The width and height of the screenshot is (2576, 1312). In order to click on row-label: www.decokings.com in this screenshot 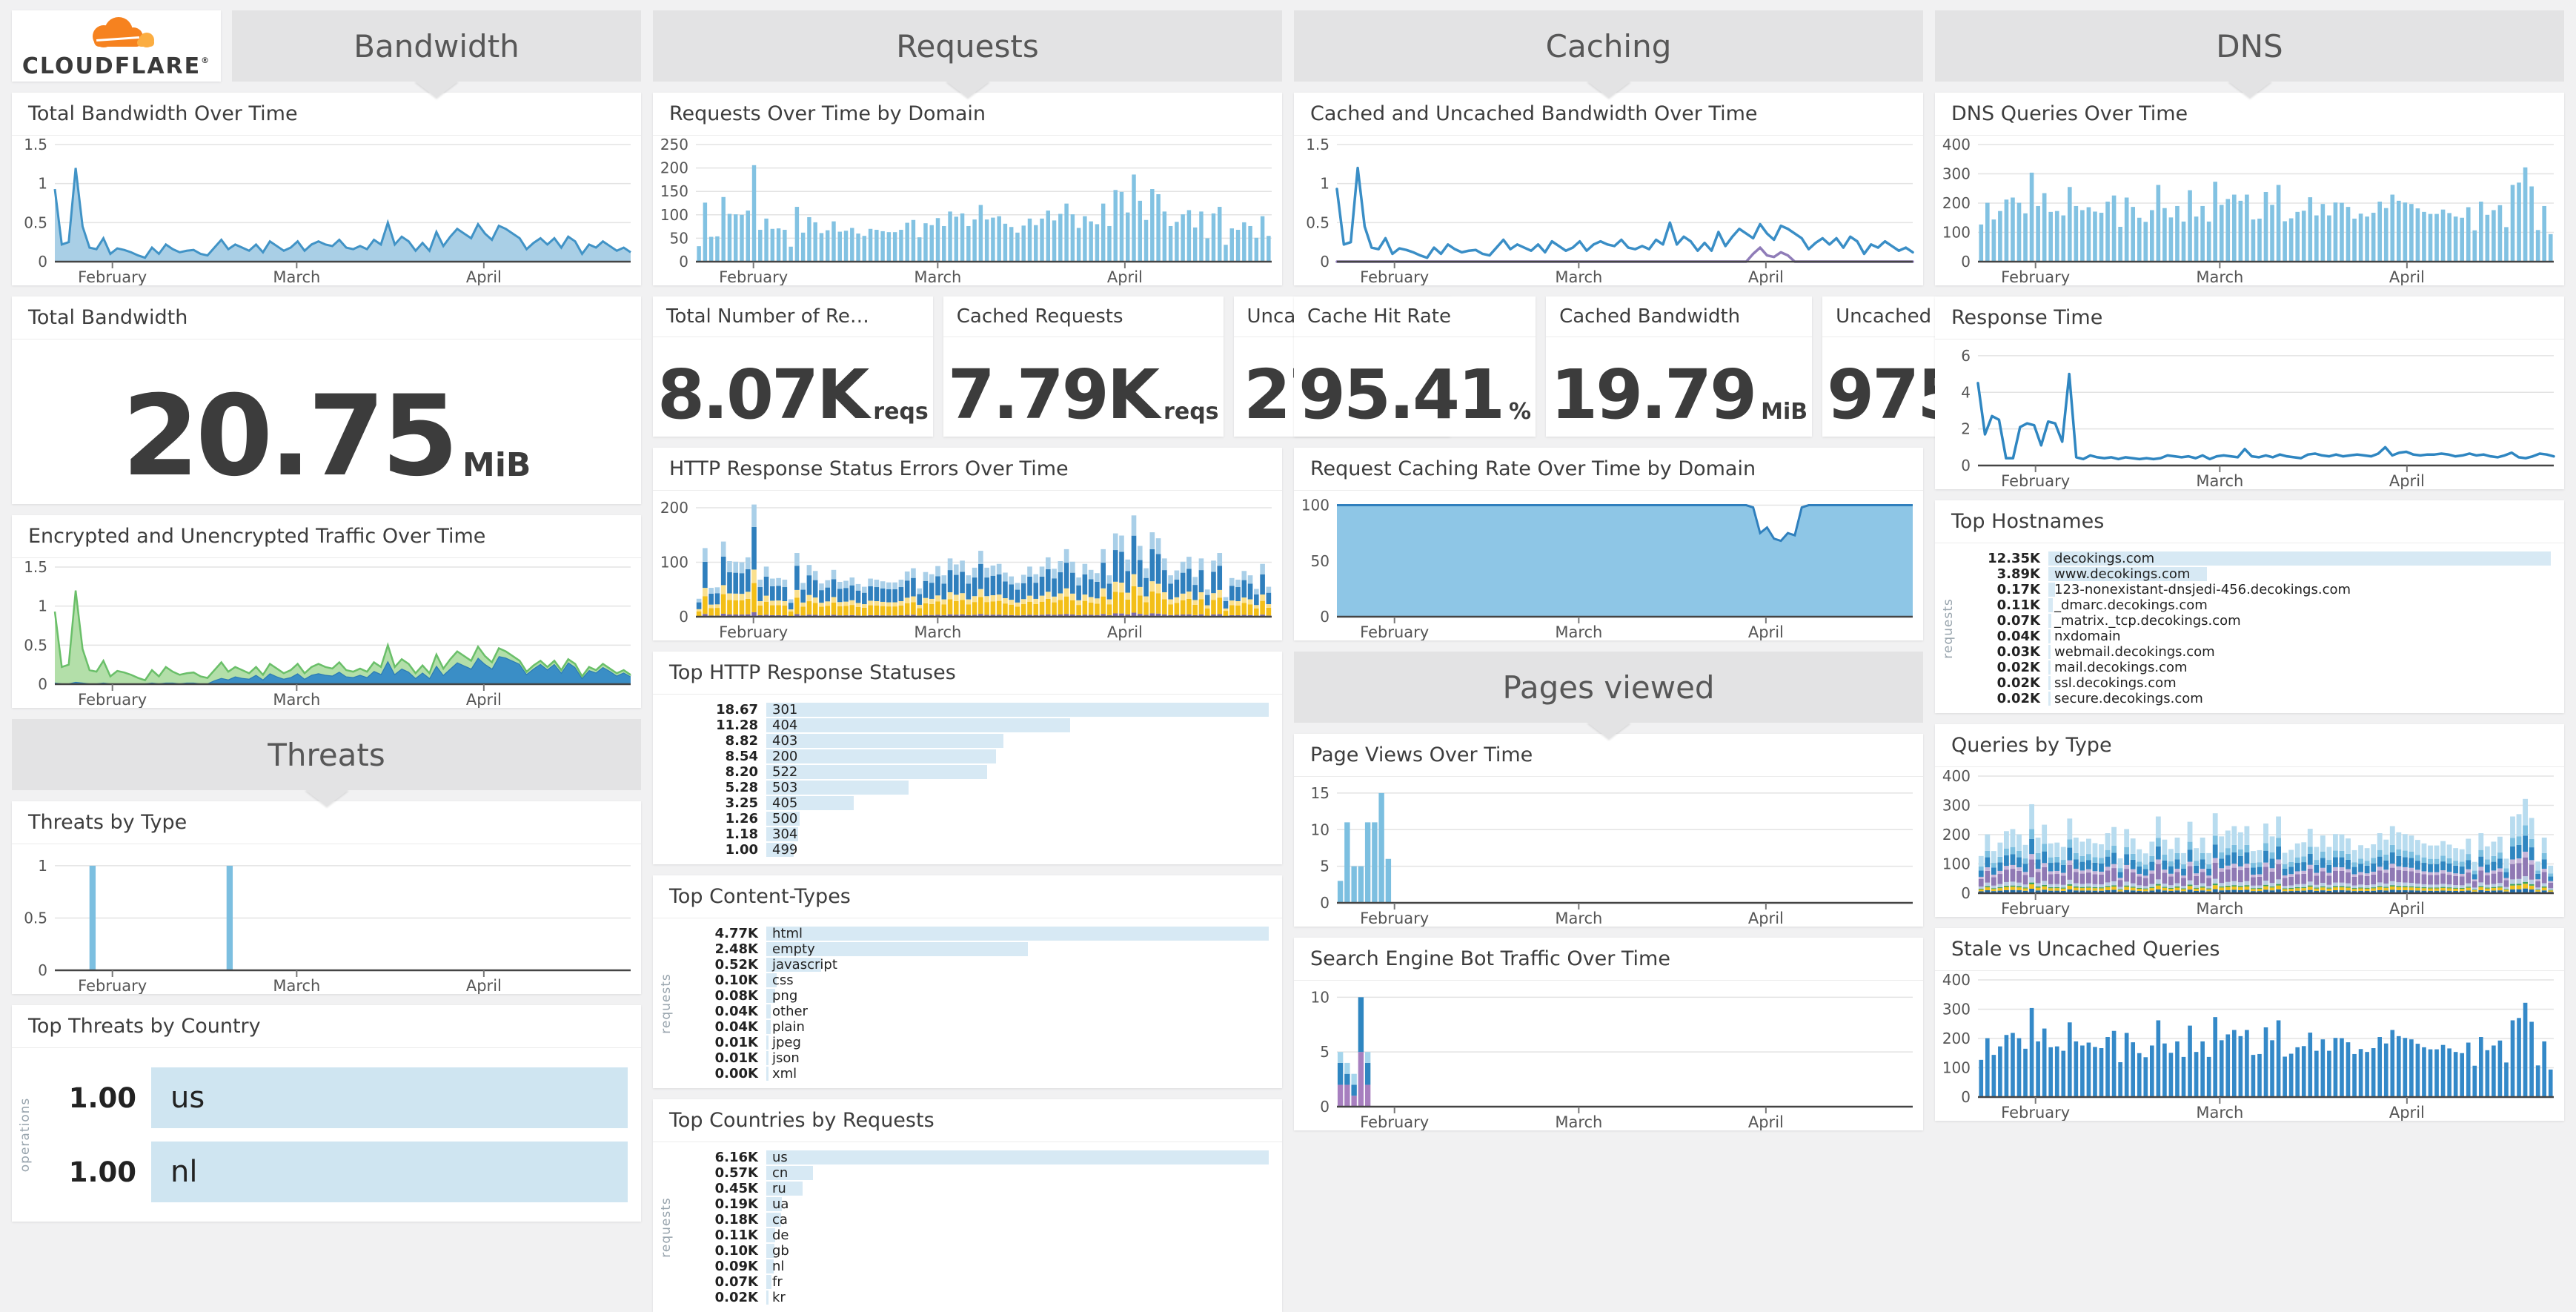, I will do `click(2122, 574)`.